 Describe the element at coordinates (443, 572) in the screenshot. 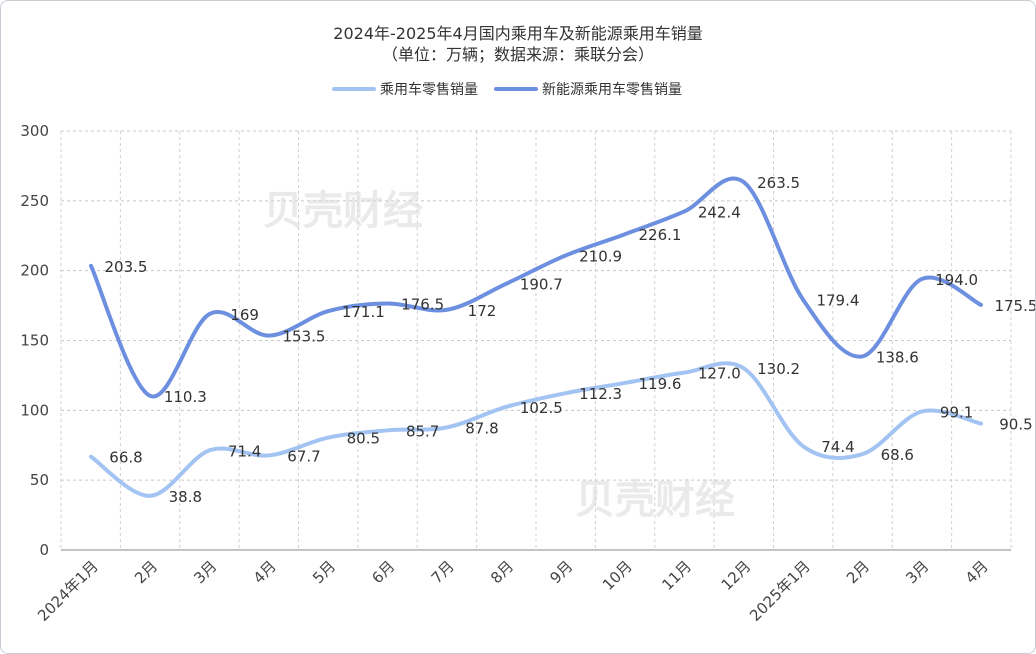

I see `x-tick-label: 7月` at that location.